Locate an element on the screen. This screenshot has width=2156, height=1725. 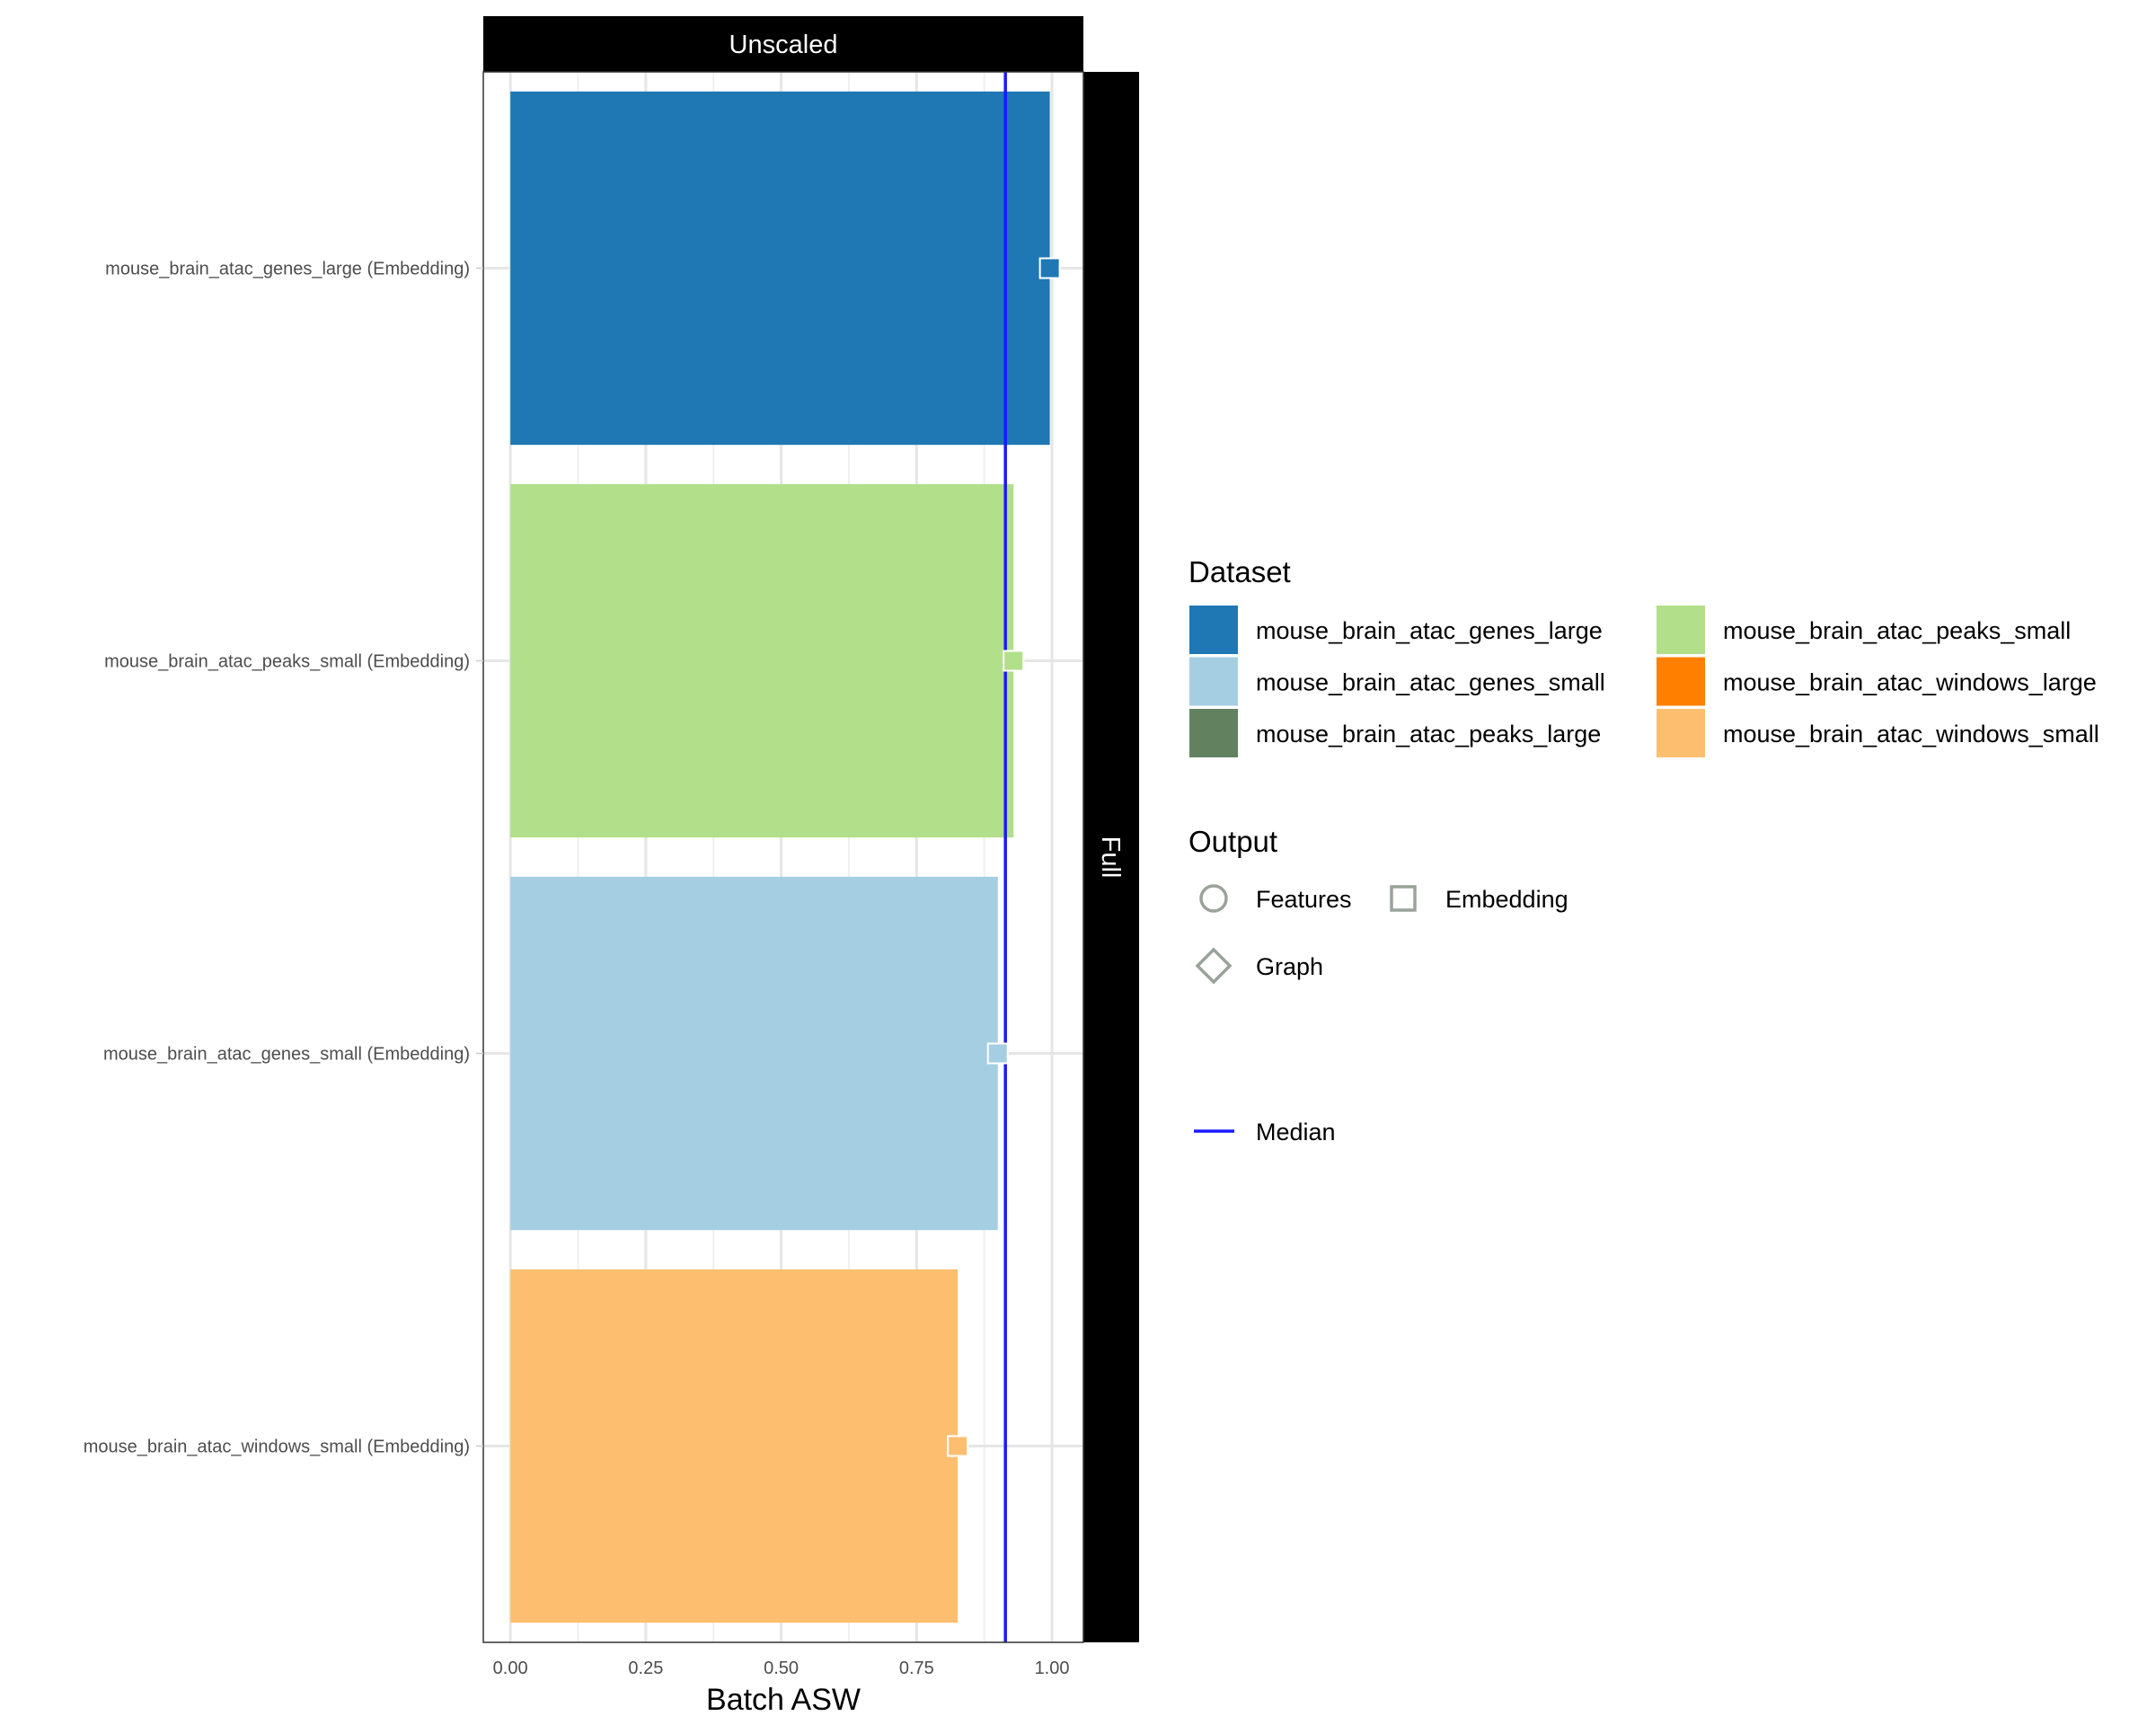
legend-dataset-item: mouse_brain_atac_genes_small is located at coordinates (1397, 681).